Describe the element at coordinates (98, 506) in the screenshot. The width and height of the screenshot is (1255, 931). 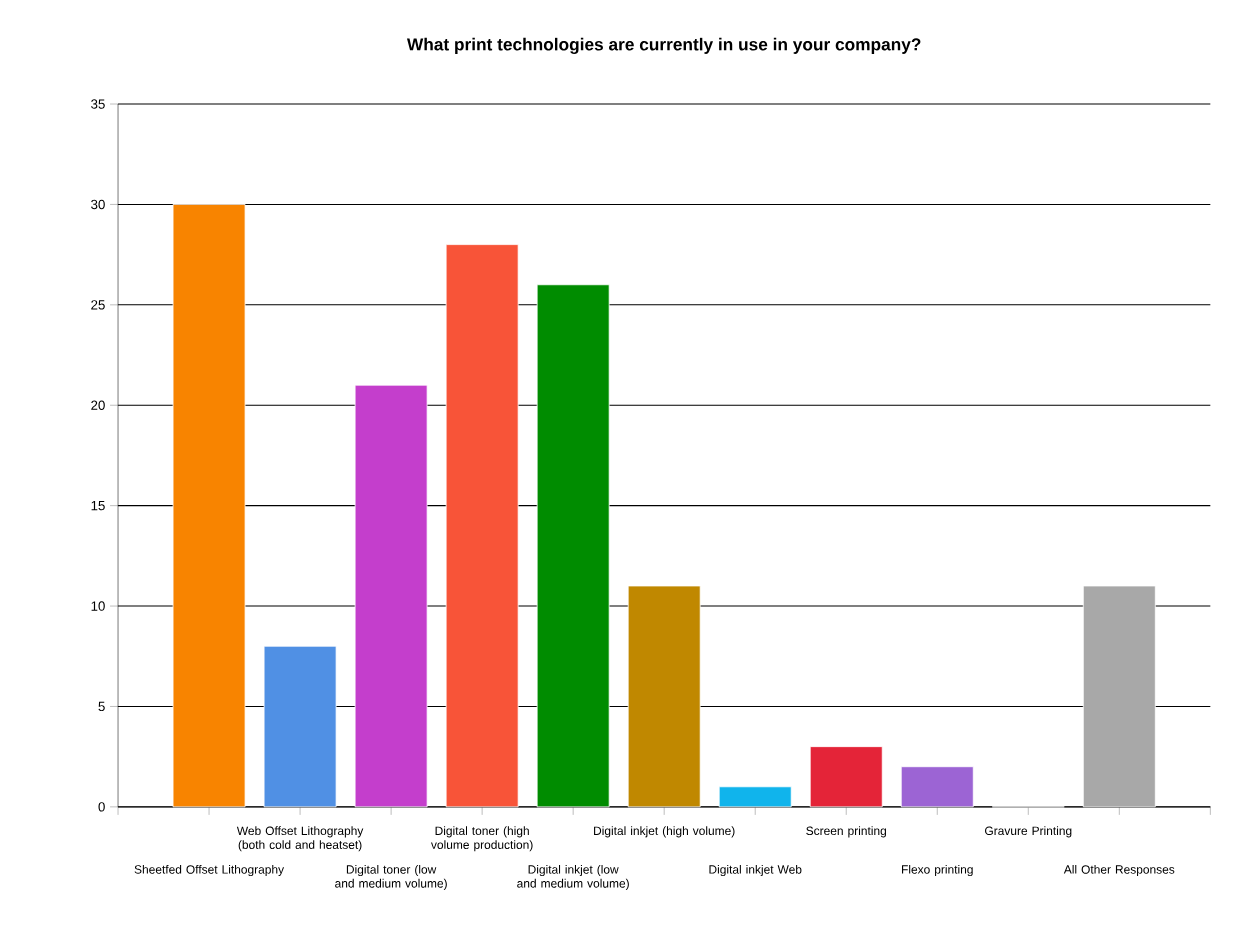
I see `y-tick-label: 15` at that location.